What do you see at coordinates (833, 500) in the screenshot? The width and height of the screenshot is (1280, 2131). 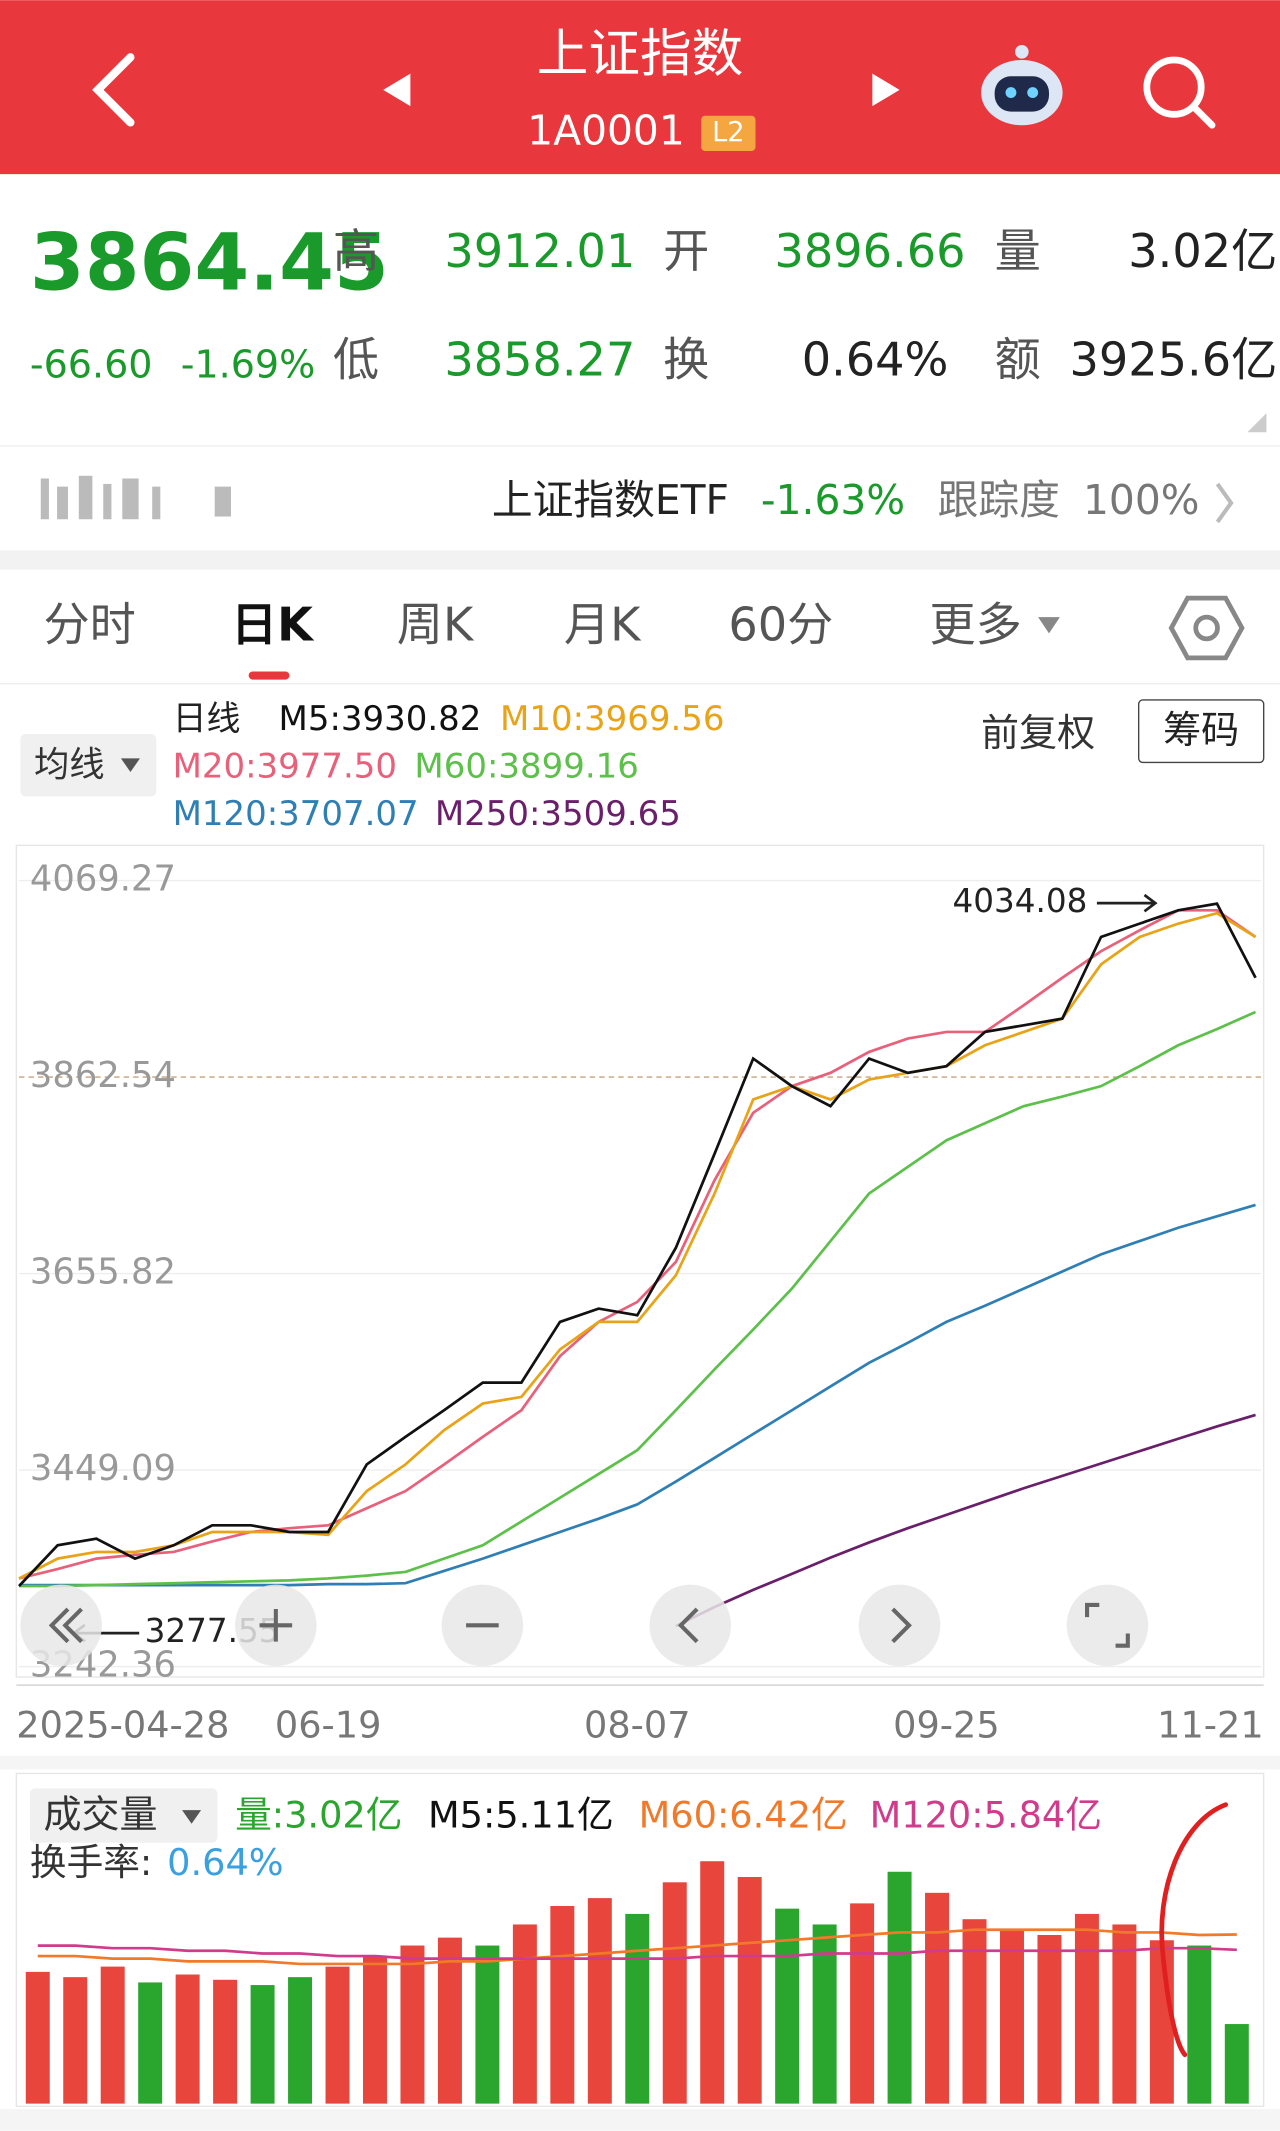 I see `etf-change: -1.63%` at bounding box center [833, 500].